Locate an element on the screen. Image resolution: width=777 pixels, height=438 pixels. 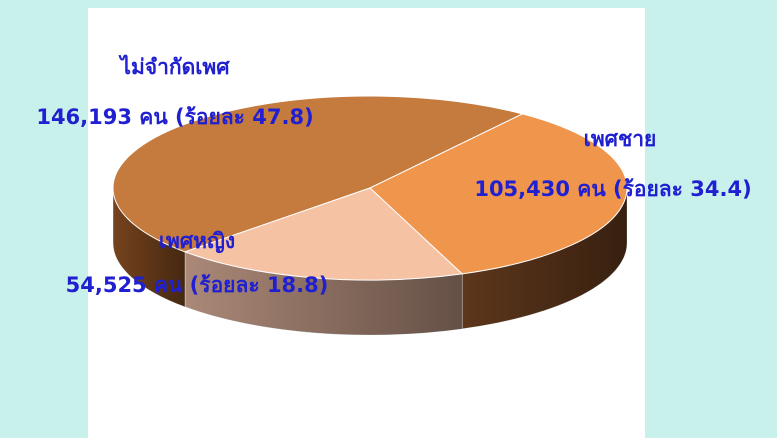
value-label: 105,430 คน (ร้อยละ 34.4) is located at coordinates (612, 189).